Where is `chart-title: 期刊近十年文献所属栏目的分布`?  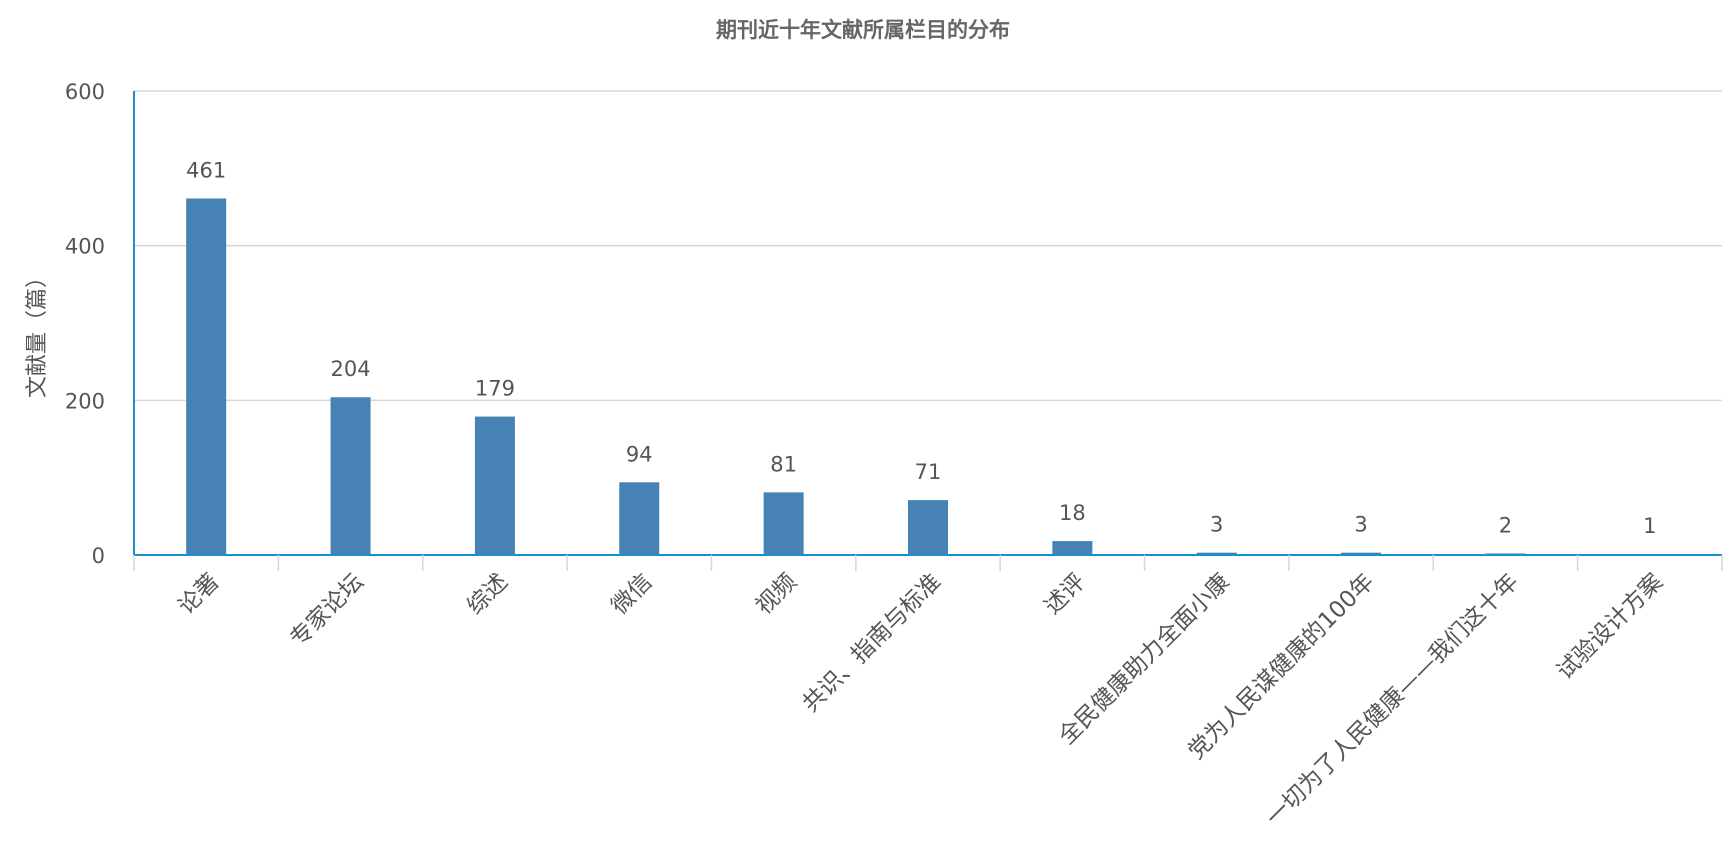 chart-title: 期刊近十年文献所属栏目的分布 is located at coordinates (863, 30).